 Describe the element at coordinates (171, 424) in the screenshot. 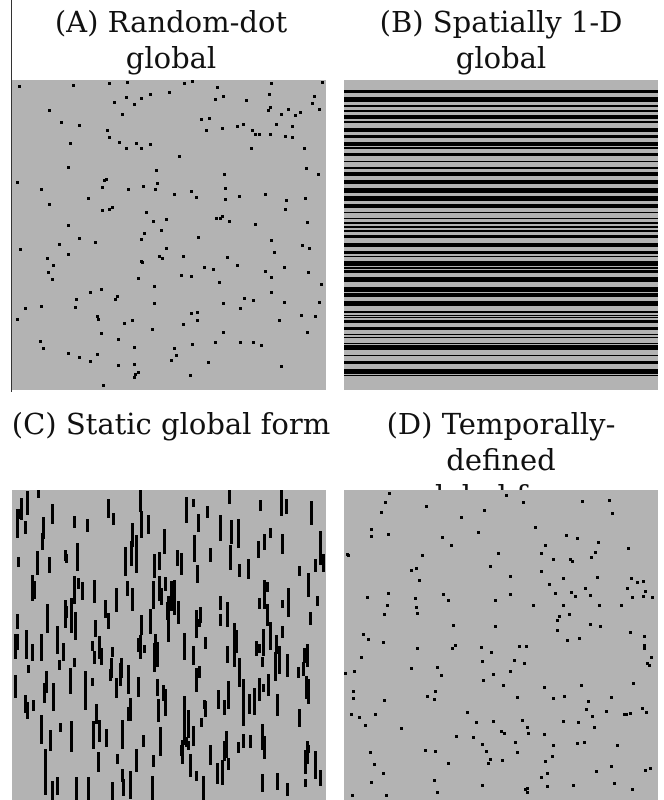

I see `panel-c-title-text: (C) Static global form` at that location.